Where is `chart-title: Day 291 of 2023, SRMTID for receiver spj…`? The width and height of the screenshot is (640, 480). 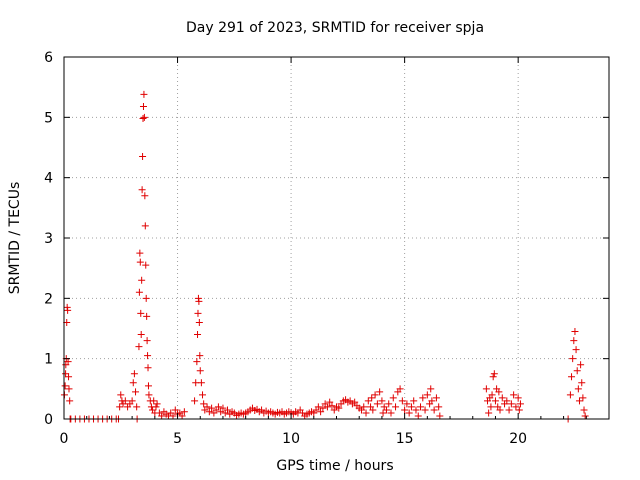
chart-title: Day 291 of 2023, SRMTID for receiver spj… is located at coordinates (335, 28).